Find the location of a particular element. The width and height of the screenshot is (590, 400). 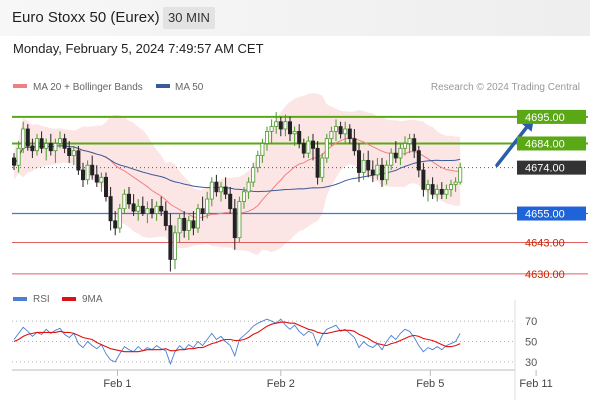

level-label-box-4674.00 is located at coordinates (551, 167).